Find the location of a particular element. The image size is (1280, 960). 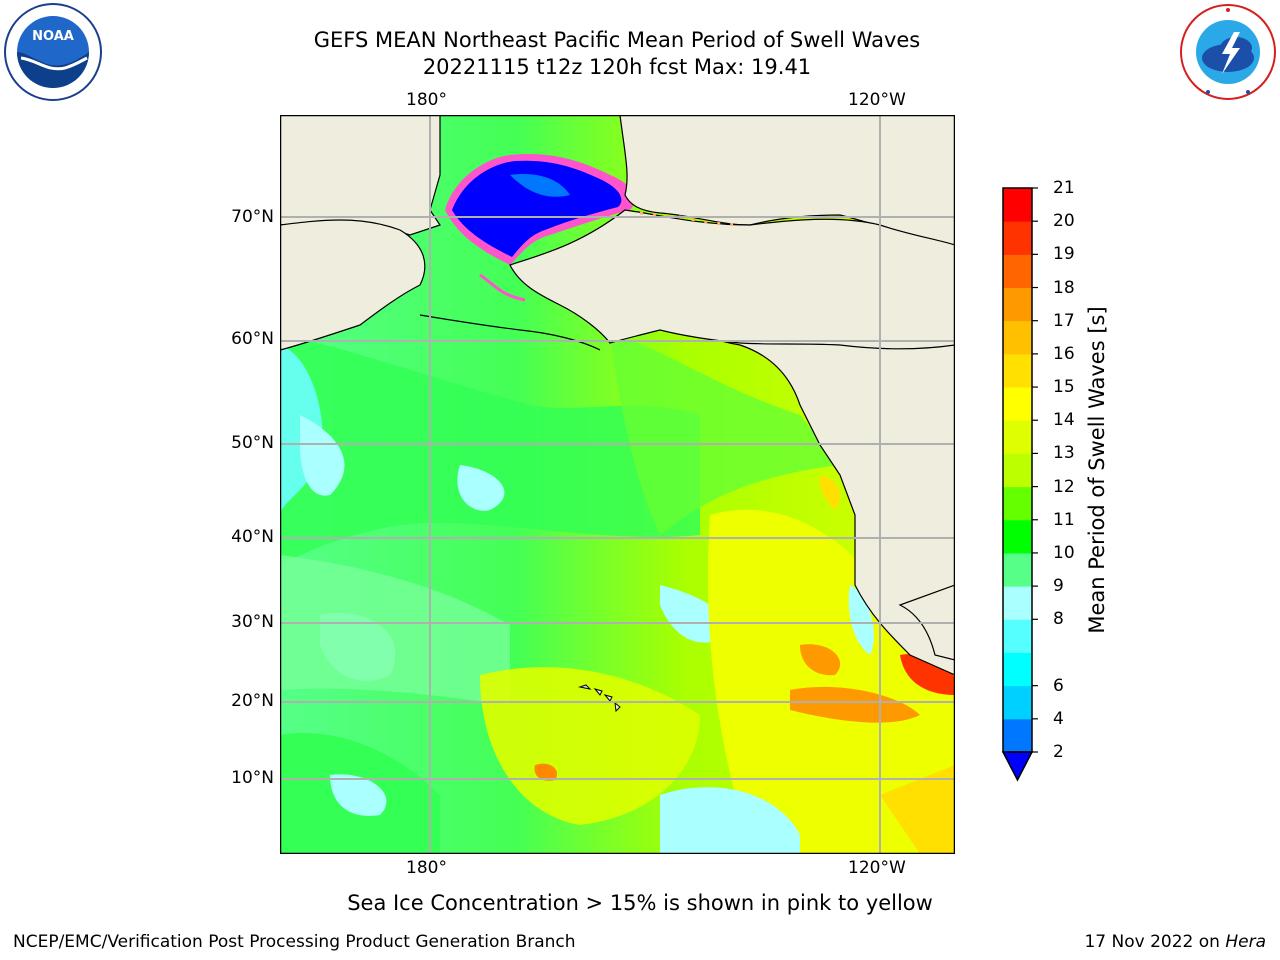

colorbar-tick-label: 11 is located at coordinates (1064, 519).